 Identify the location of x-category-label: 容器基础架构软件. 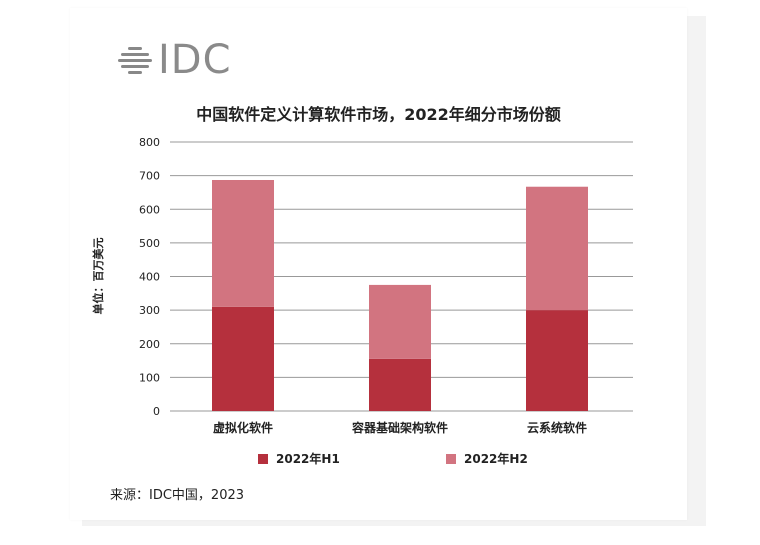
(399, 427).